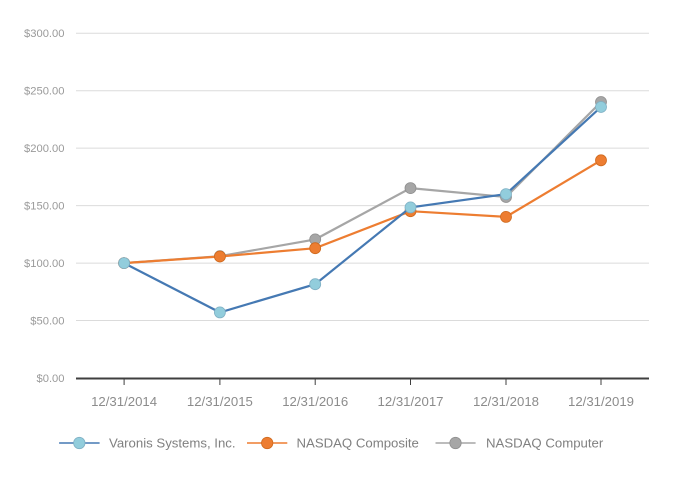 This screenshot has width=682, height=480. Describe the element at coordinates (47, 321) in the screenshot. I see `svg-text: $50.00` at that location.